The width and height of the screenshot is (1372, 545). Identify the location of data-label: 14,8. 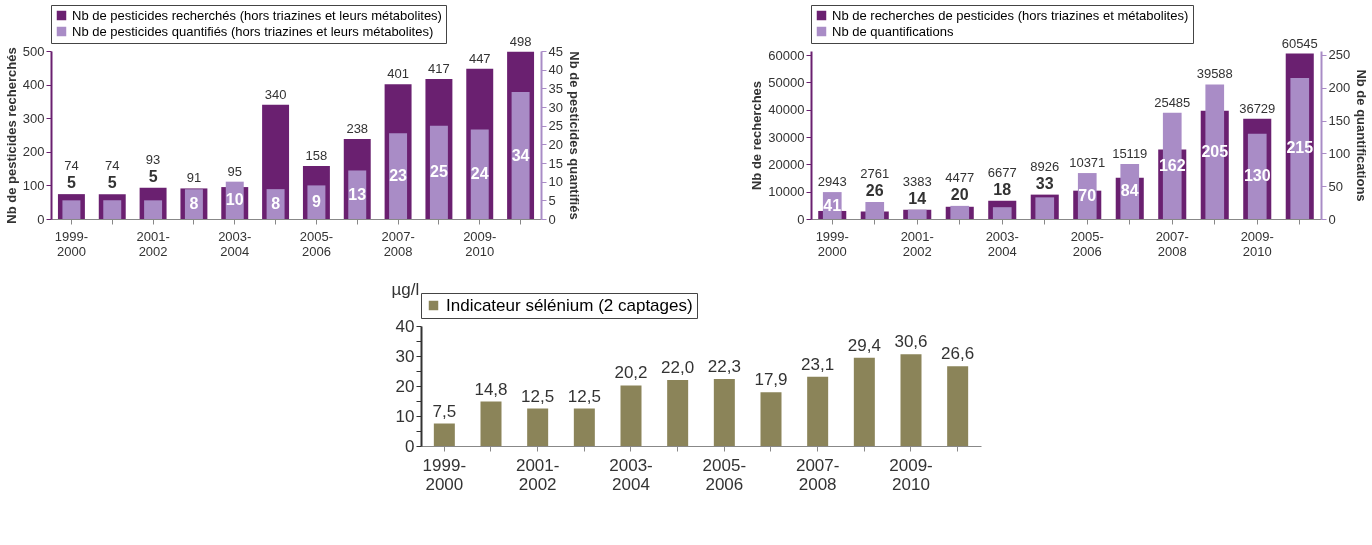
(491, 389).